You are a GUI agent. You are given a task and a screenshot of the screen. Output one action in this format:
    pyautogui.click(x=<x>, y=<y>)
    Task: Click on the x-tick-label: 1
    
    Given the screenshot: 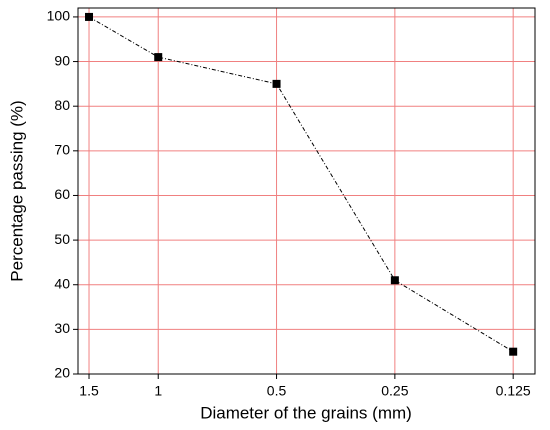 What is the action you would take?
    pyautogui.click(x=158, y=391)
    